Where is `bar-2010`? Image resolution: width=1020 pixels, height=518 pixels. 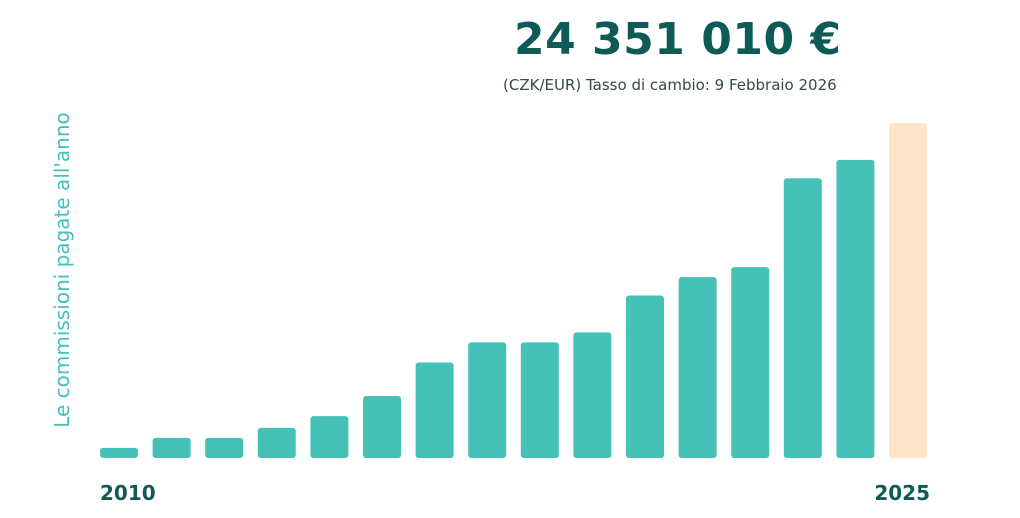
bar-2010 is located at coordinates (119, 452).